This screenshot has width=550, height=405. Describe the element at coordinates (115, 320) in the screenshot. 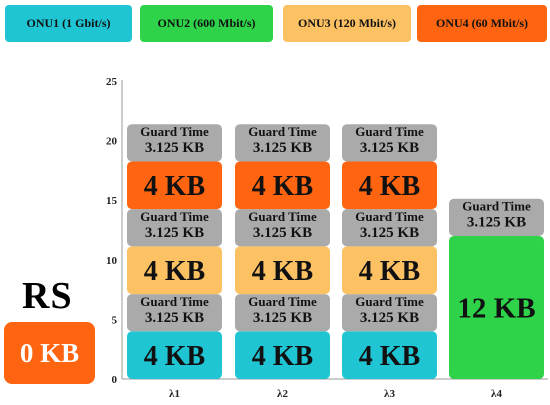

I see `y-tick-label: 5` at that location.